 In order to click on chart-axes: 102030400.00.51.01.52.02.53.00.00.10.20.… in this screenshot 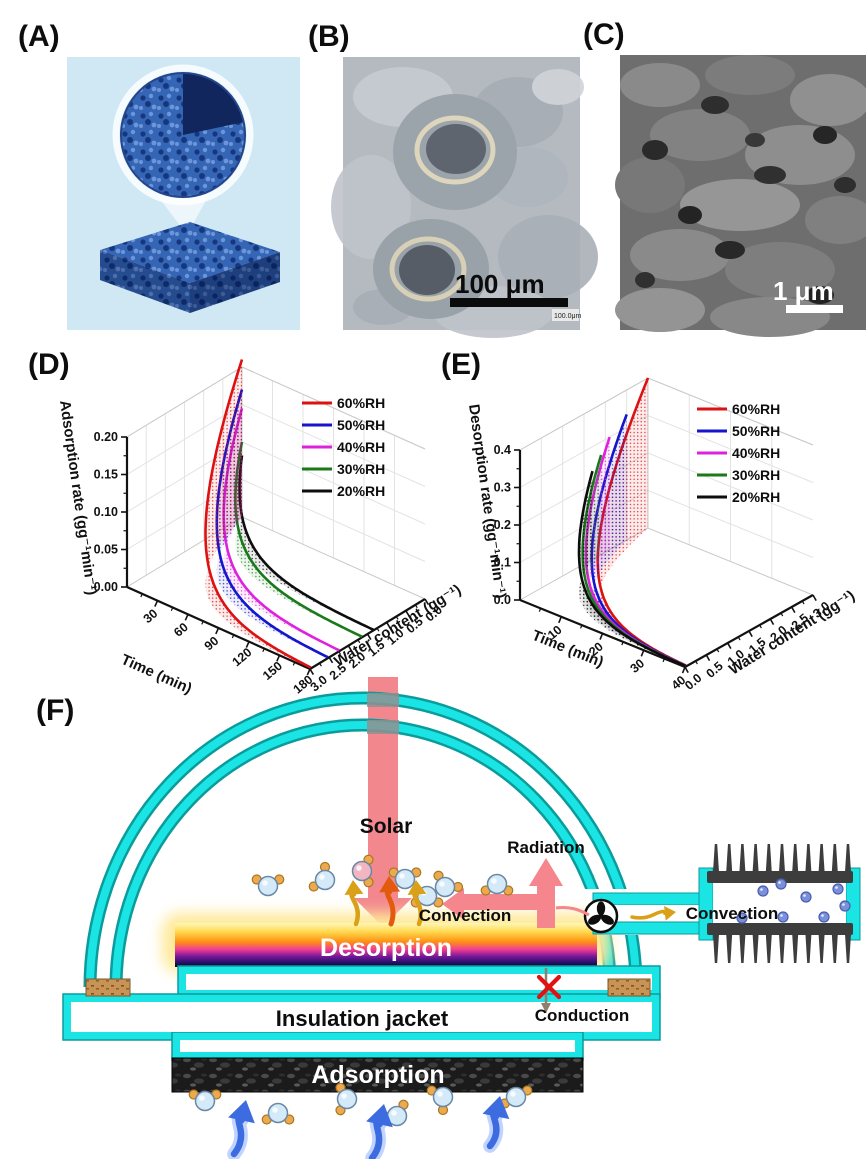, I will do `click(663, 568)`.